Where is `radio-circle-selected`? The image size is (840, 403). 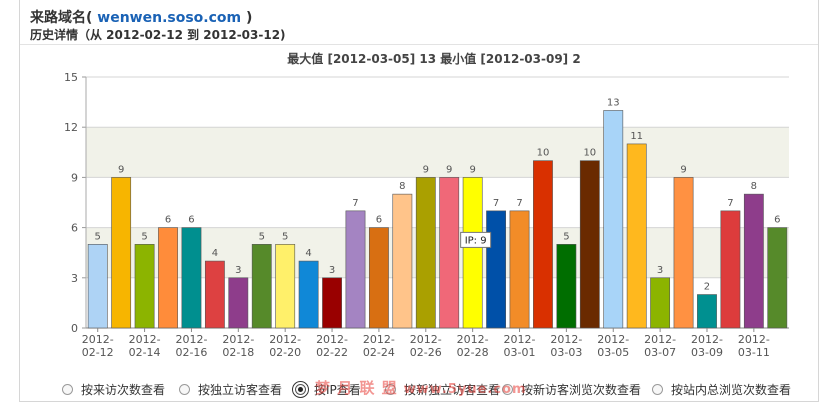
radio-circle-selected is located at coordinates (300, 389).